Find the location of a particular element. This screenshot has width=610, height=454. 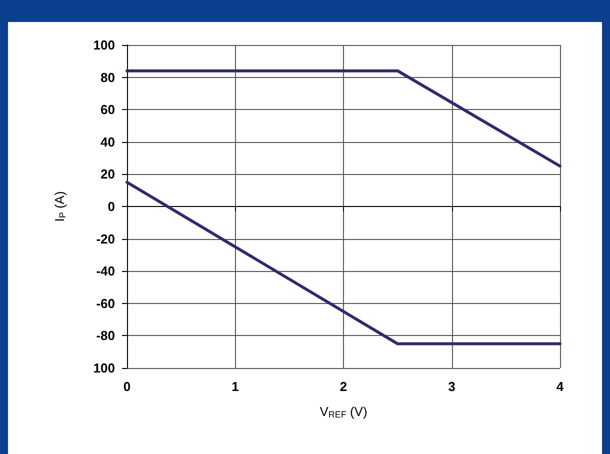

y-tick-label: 80 is located at coordinates (107, 77).